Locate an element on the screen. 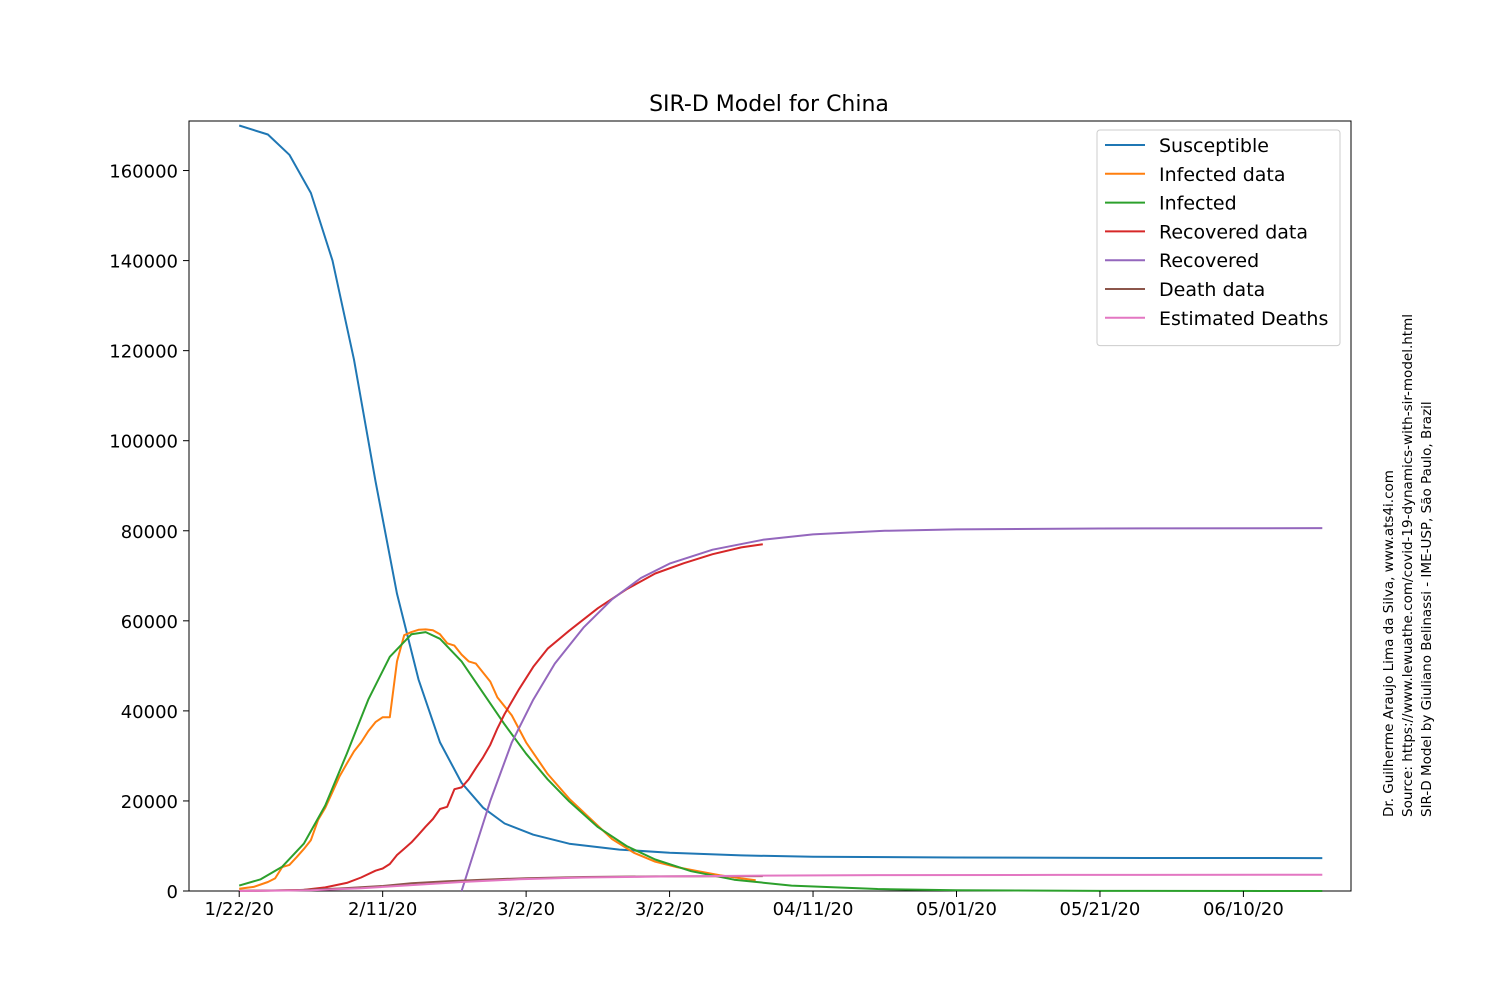 This screenshot has width=1500, height=1000. x-tick-label: 3/22/20 is located at coordinates (669, 909).